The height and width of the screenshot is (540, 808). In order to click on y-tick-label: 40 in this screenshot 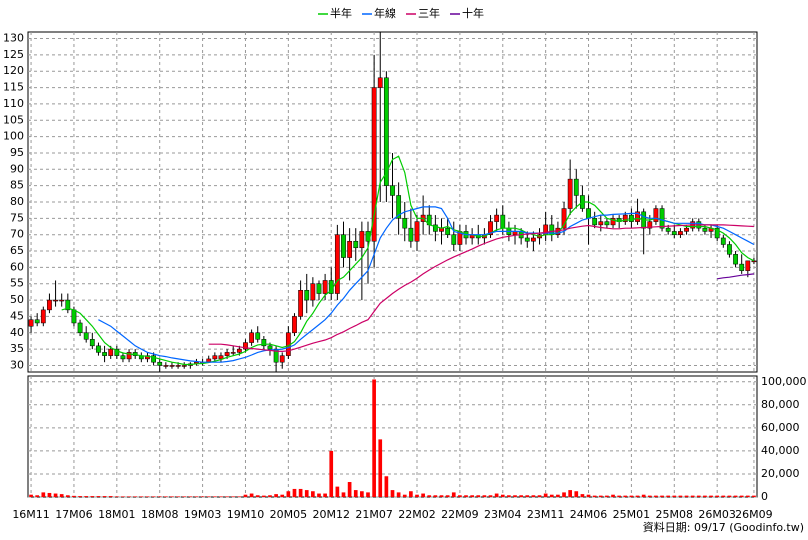, I will do `click(17, 332)`.